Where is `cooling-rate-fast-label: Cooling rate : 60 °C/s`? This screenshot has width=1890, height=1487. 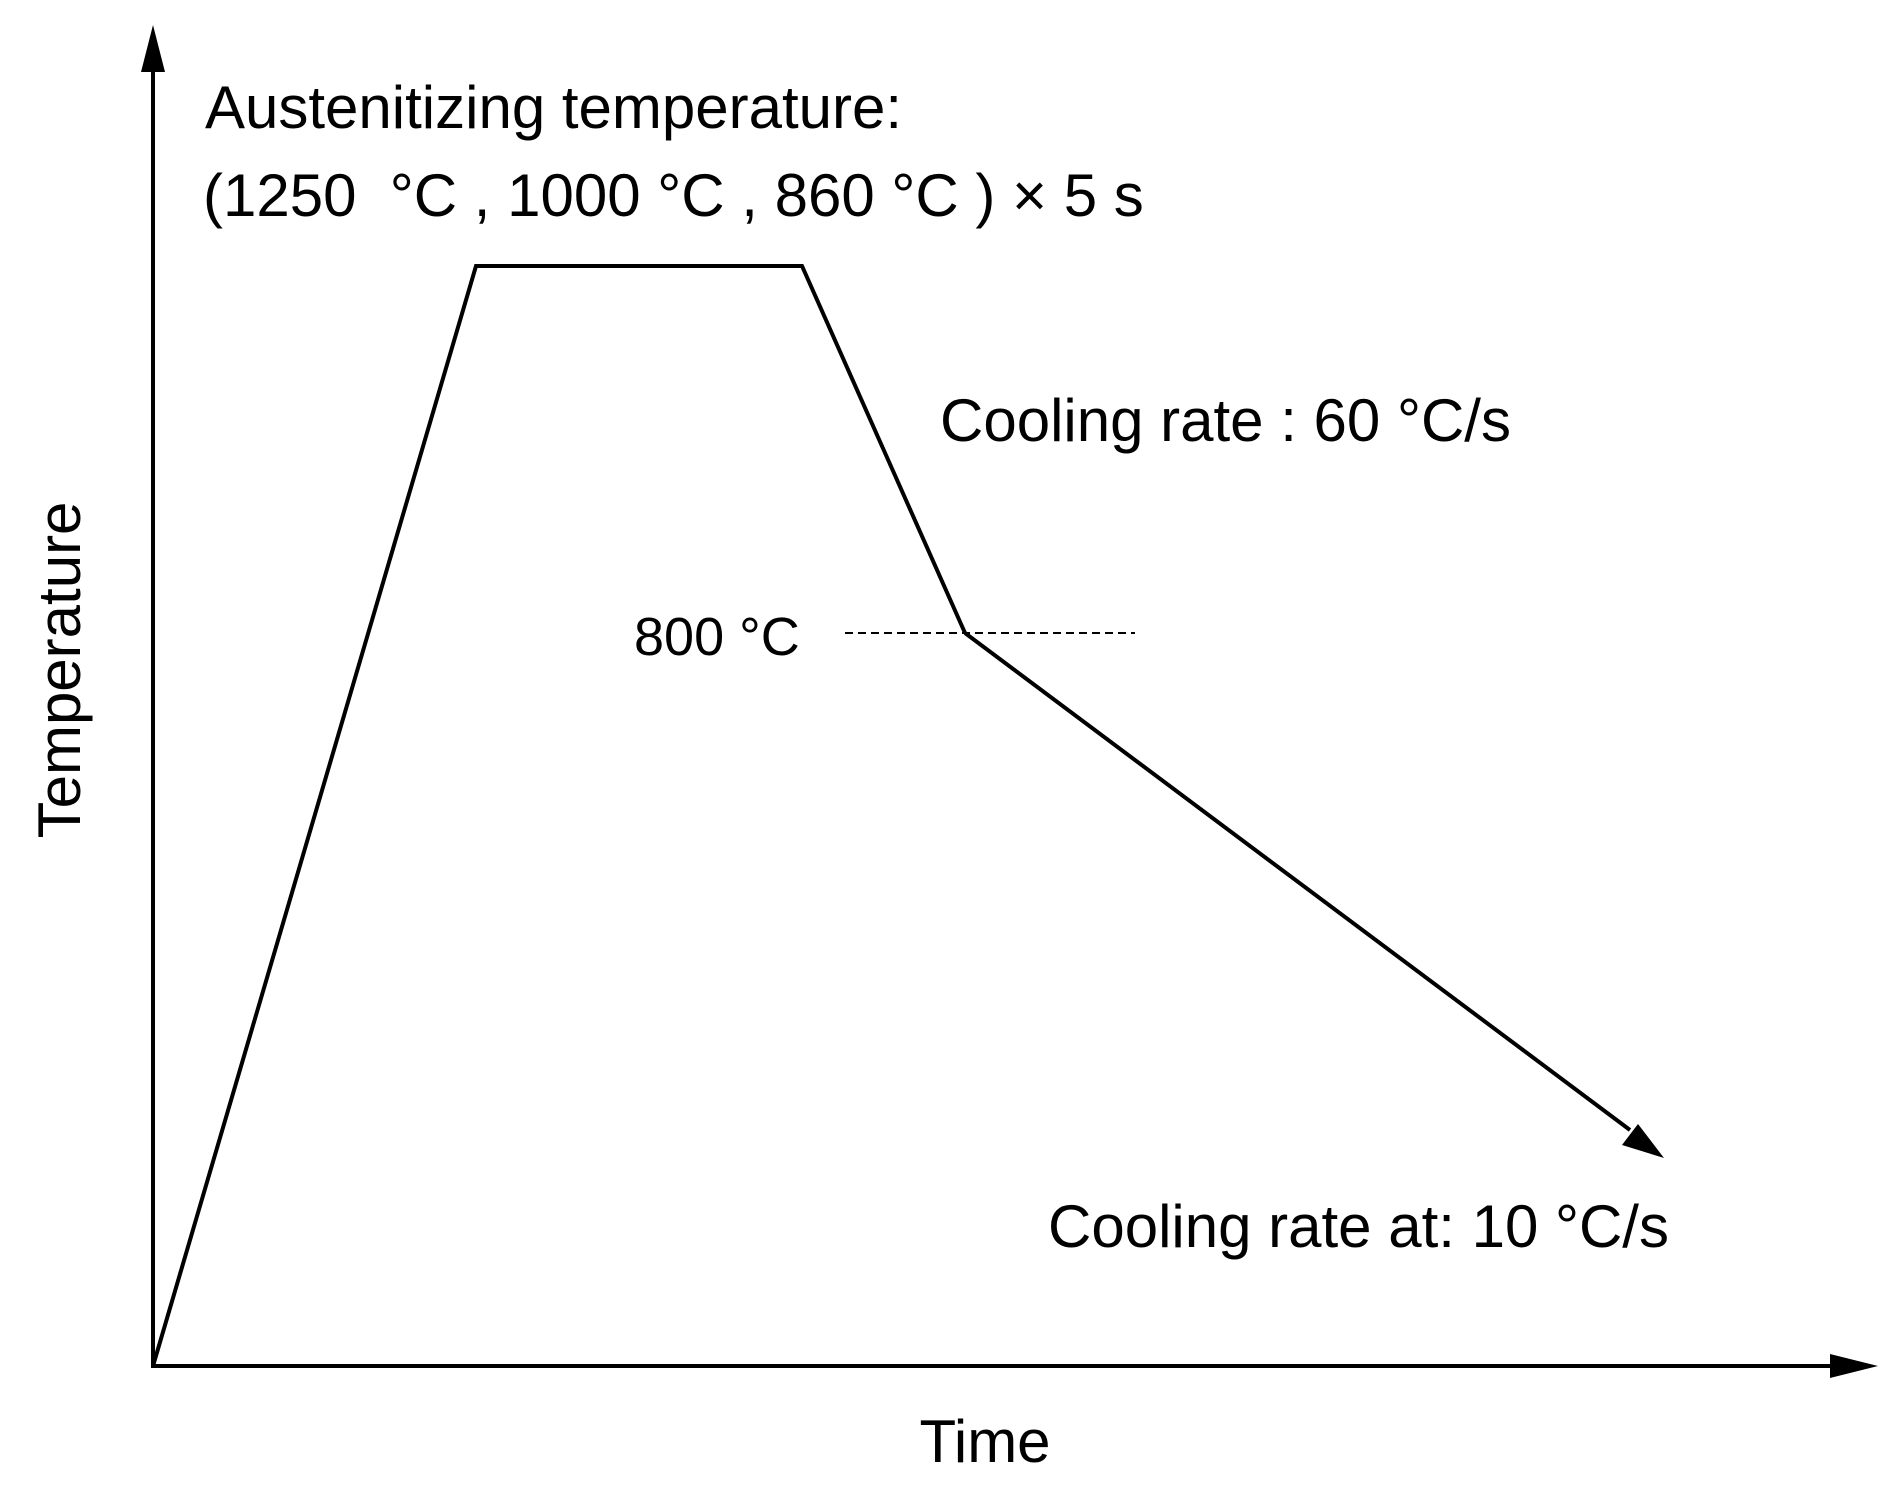
cooling-rate-fast-label: Cooling rate : 60 °C/s is located at coordinates (1225, 420).